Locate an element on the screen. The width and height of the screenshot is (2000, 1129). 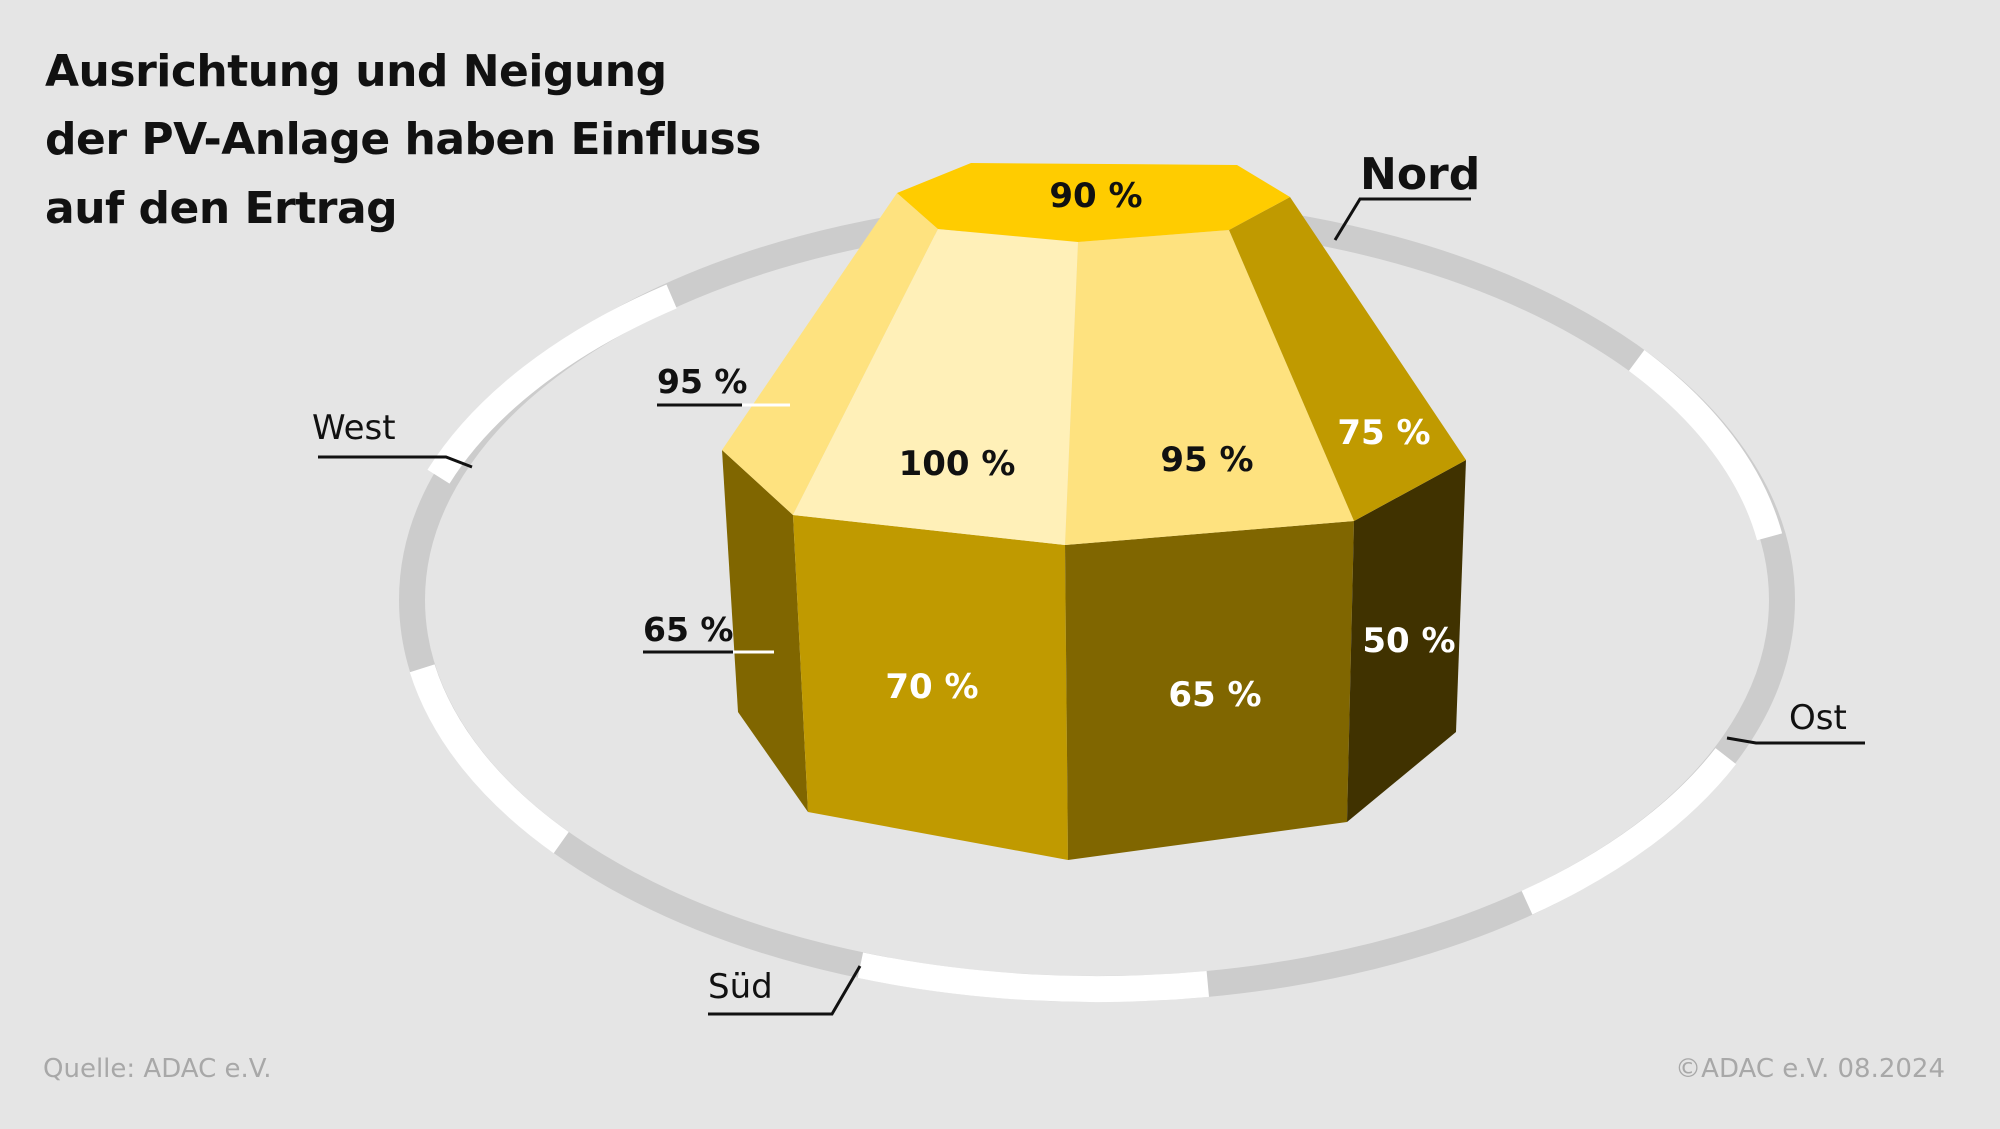
title-line-1: Ausrichtung und Neigung is located at coordinates (356, 71).